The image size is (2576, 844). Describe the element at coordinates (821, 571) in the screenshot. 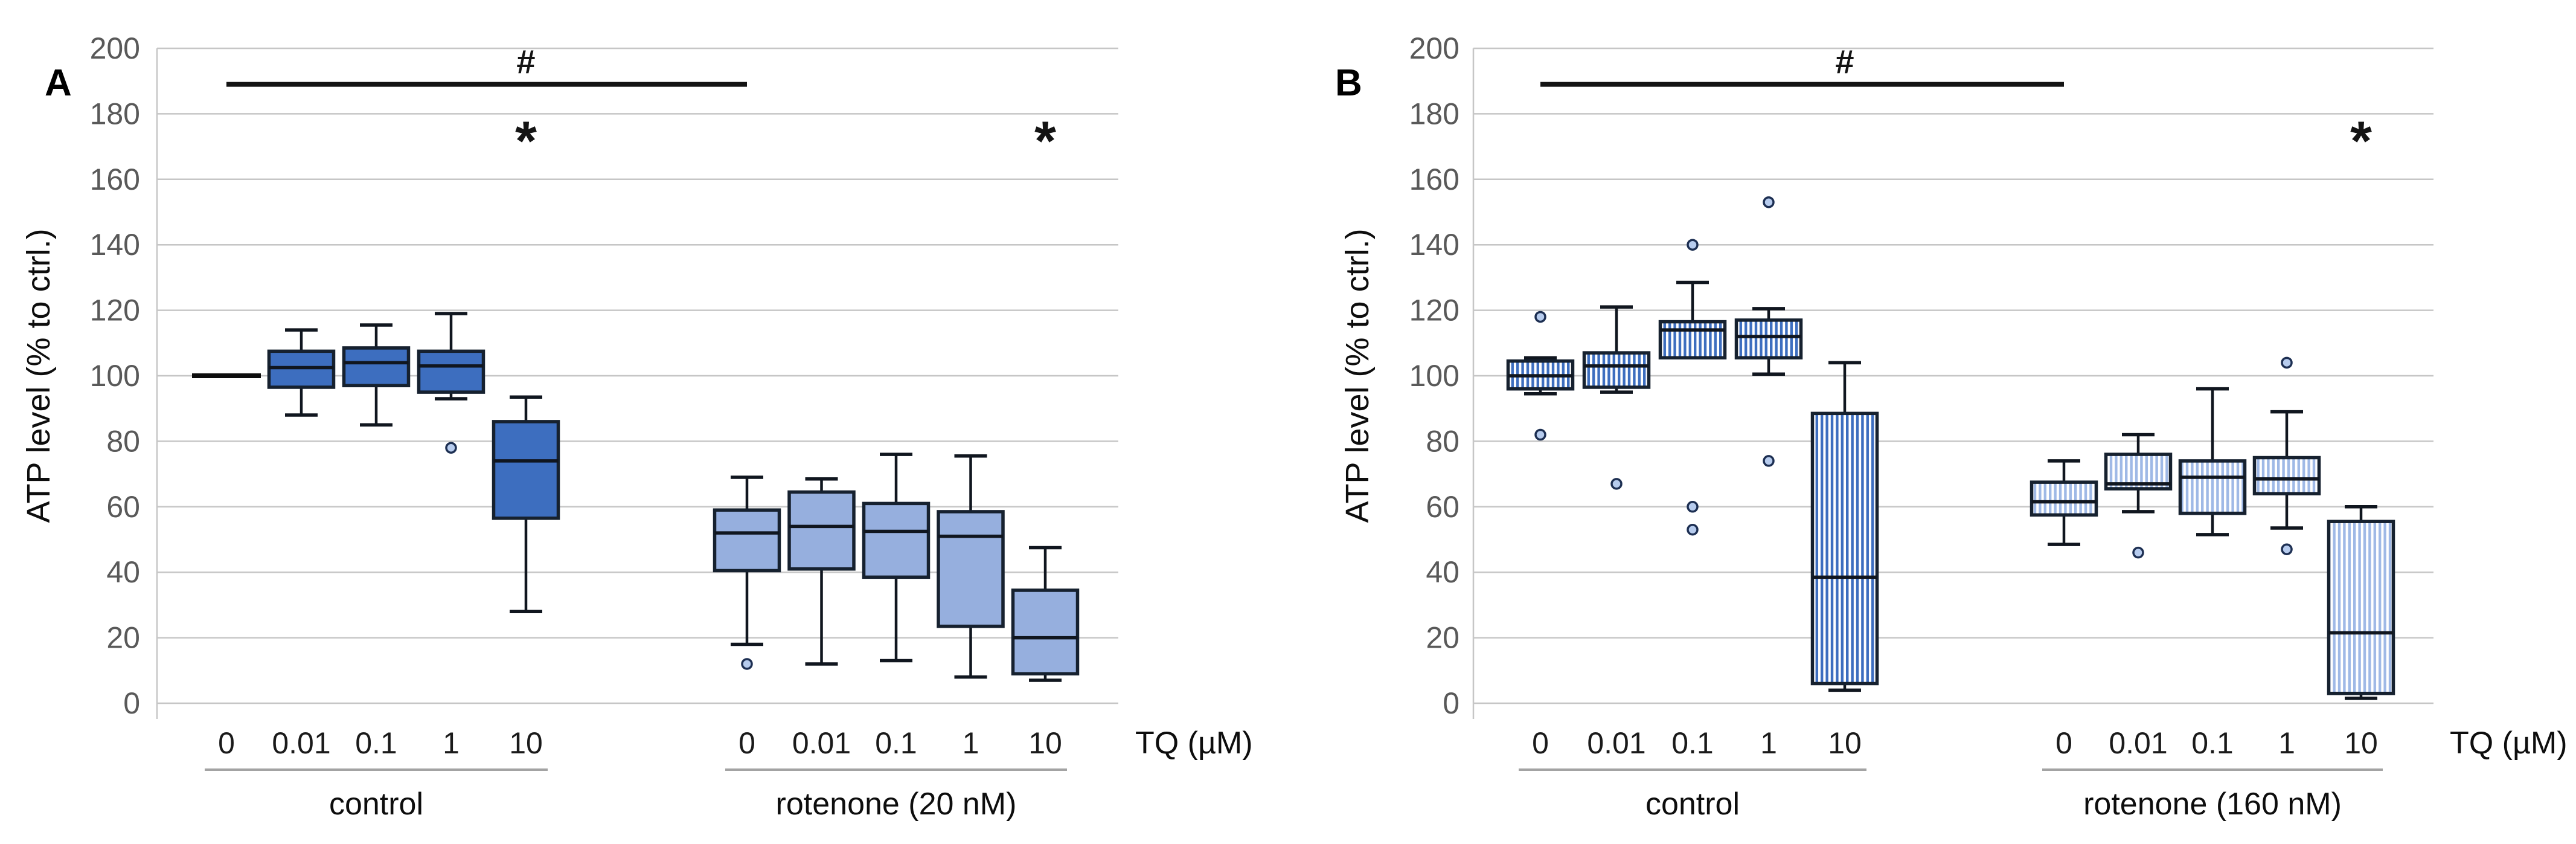

I see `box-A-rotenone (20 nM)-0.01` at that location.